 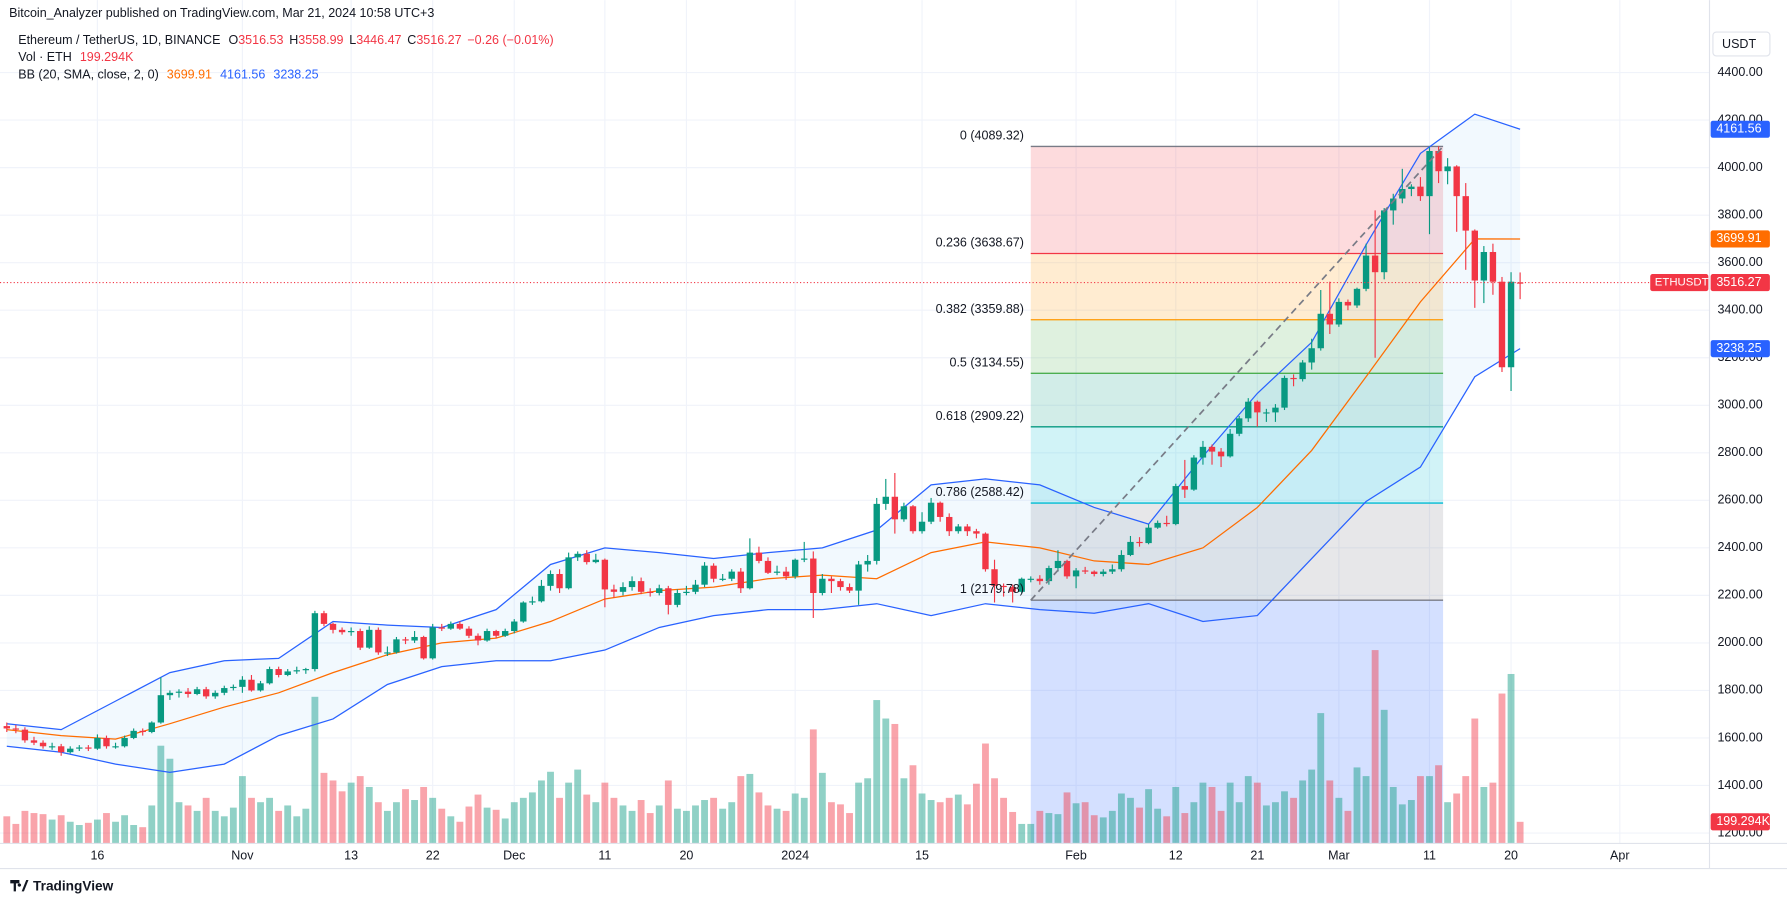 I want to click on footer-logo: TradingView, so click(x=62, y=885).